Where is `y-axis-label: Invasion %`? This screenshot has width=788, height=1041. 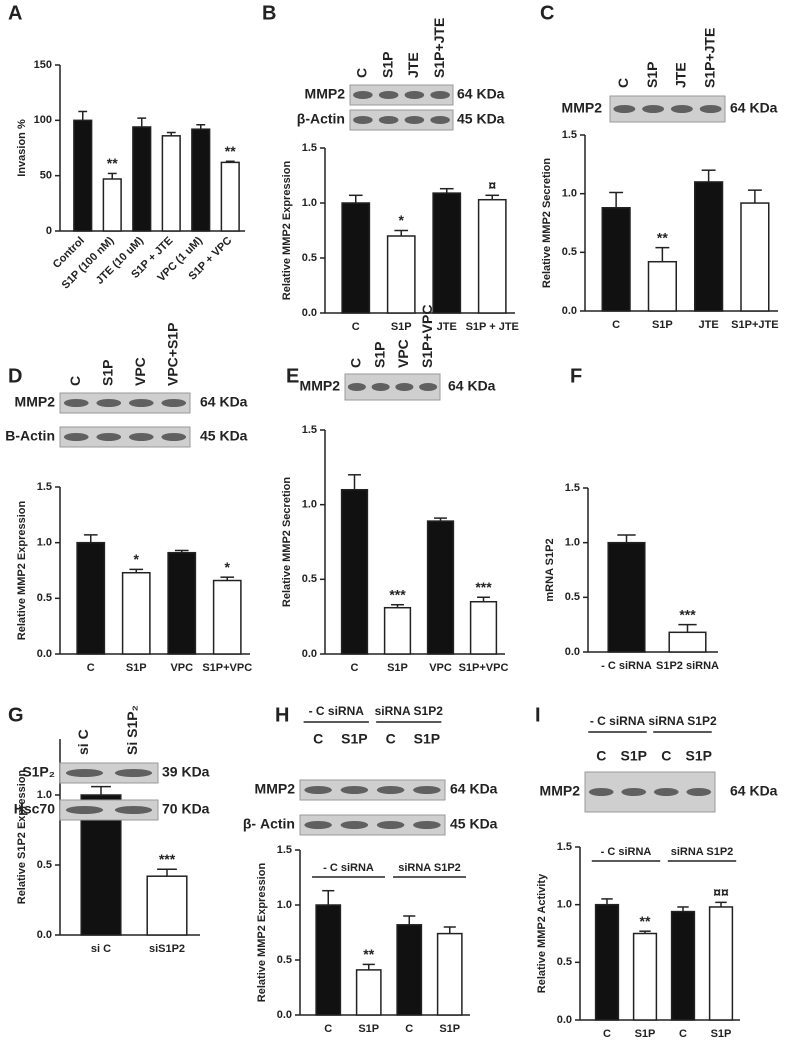 y-axis-label: Invasion % is located at coordinates (22, 148).